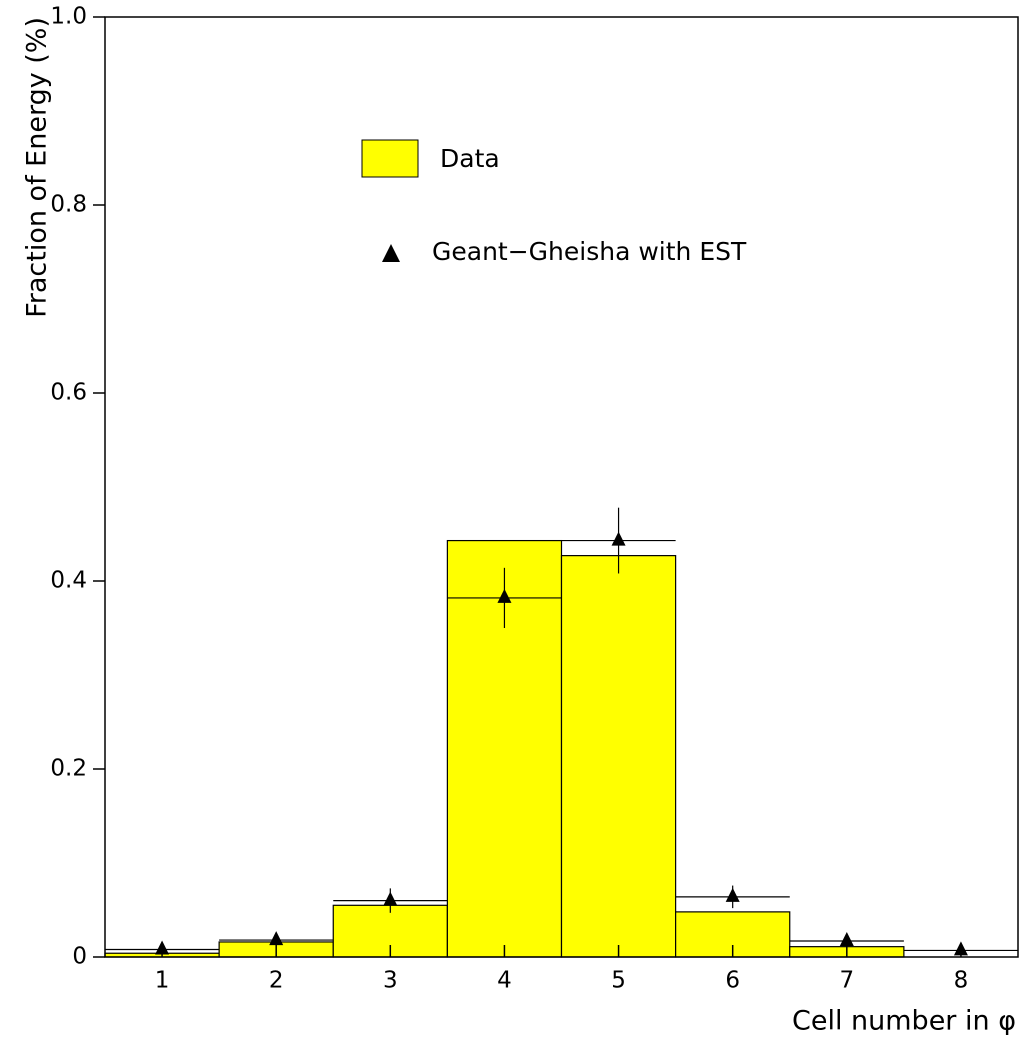  What do you see at coordinates (961, 981) in the screenshot?
I see `x-tick-label: 8` at bounding box center [961, 981].